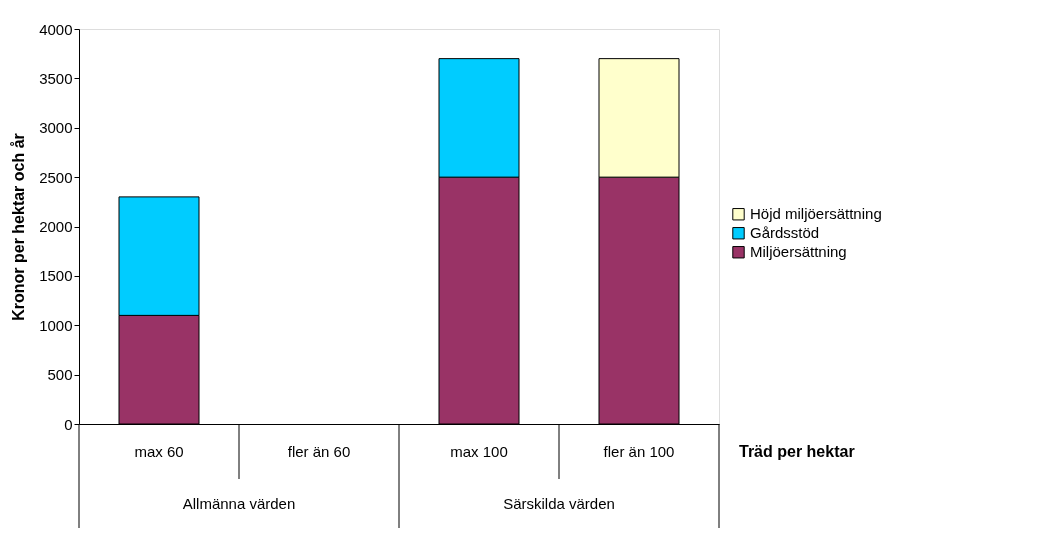 The image size is (1062, 550). What do you see at coordinates (319, 451) in the screenshot?
I see `x-tick-label: fler än 60` at bounding box center [319, 451].